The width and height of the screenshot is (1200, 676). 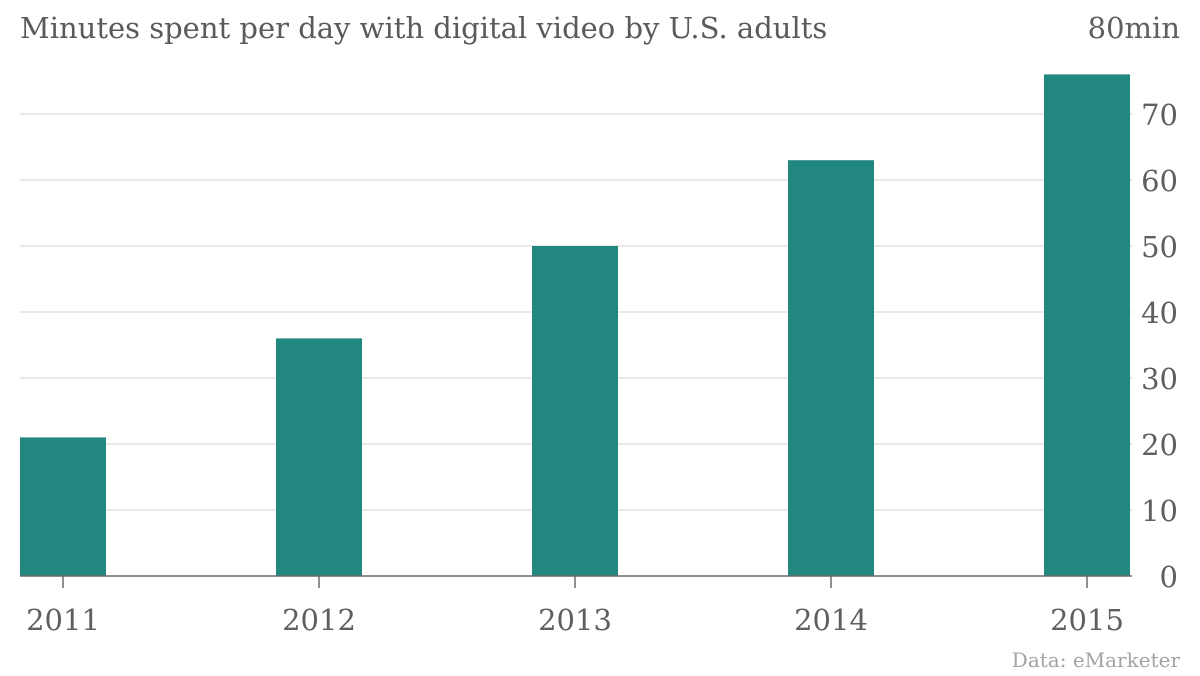 What do you see at coordinates (1169, 577) in the screenshot?
I see `y-tick-label: 0` at bounding box center [1169, 577].